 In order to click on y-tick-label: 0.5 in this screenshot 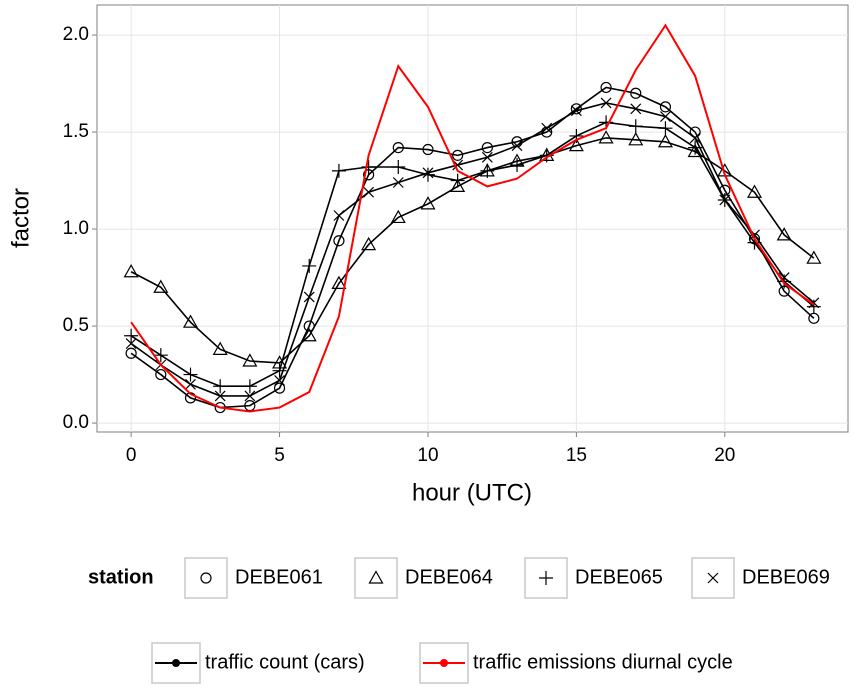, I will do `click(76, 325)`.